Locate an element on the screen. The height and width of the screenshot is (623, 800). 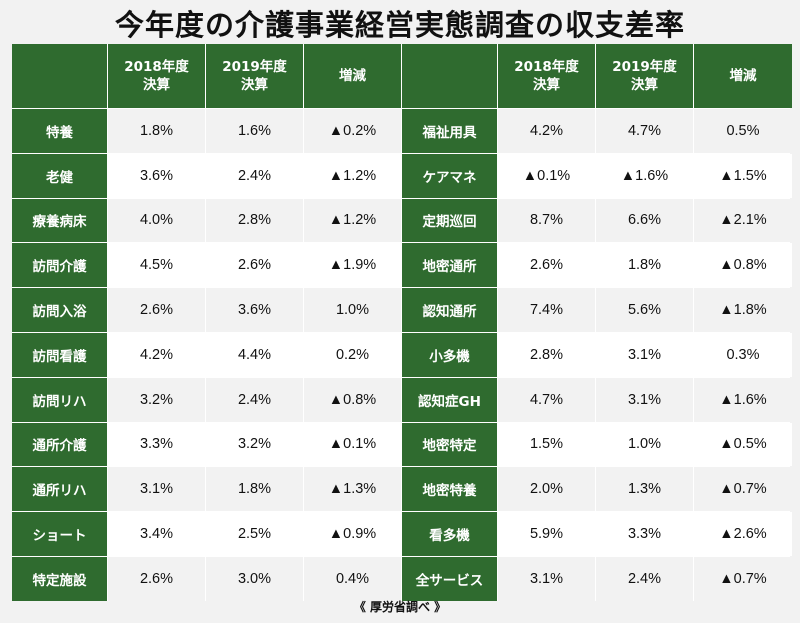
header-2018-left-line: 決算 is located at coordinates (156, 85).